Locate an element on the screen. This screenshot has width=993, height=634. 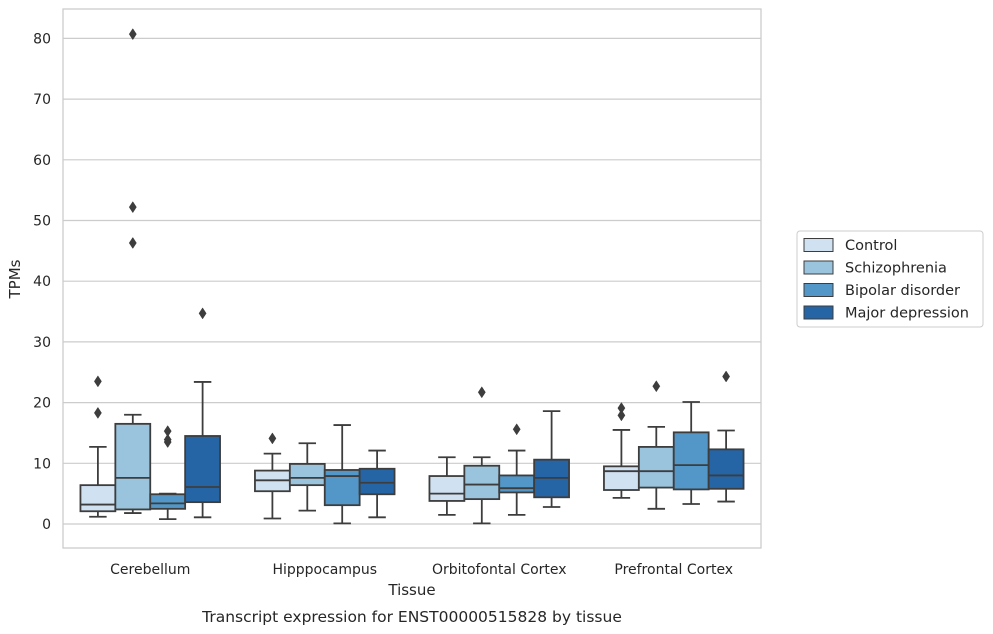
y-tick-label: 80 is located at coordinates (42, 39).